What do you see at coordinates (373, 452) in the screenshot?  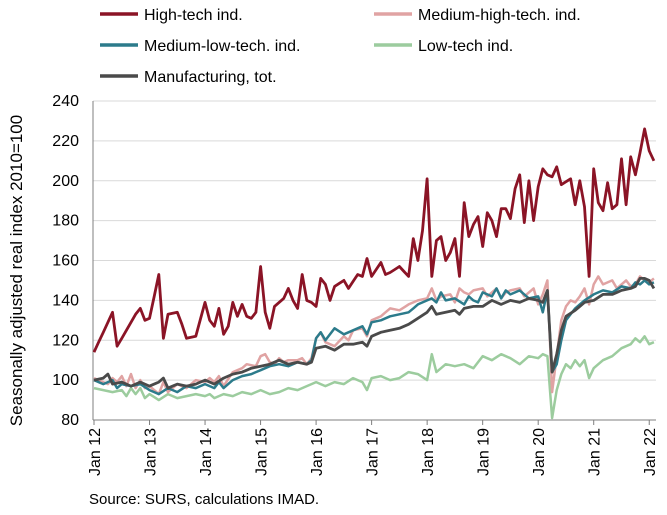 I see `x-tick-label: Jan 17` at bounding box center [373, 452].